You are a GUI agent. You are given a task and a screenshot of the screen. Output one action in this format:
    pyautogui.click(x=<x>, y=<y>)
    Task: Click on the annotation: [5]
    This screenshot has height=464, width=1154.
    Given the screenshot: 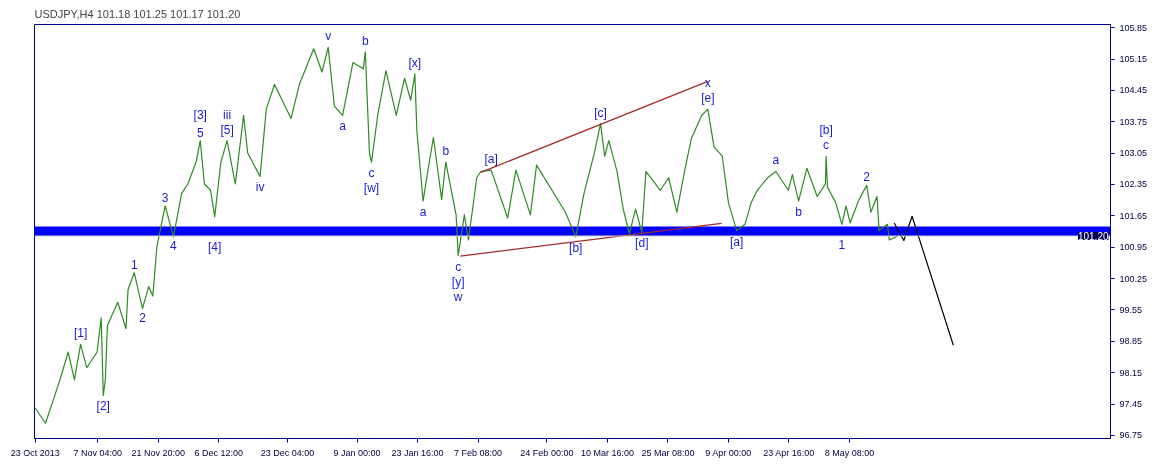 What is the action you would take?
    pyautogui.click(x=227, y=129)
    